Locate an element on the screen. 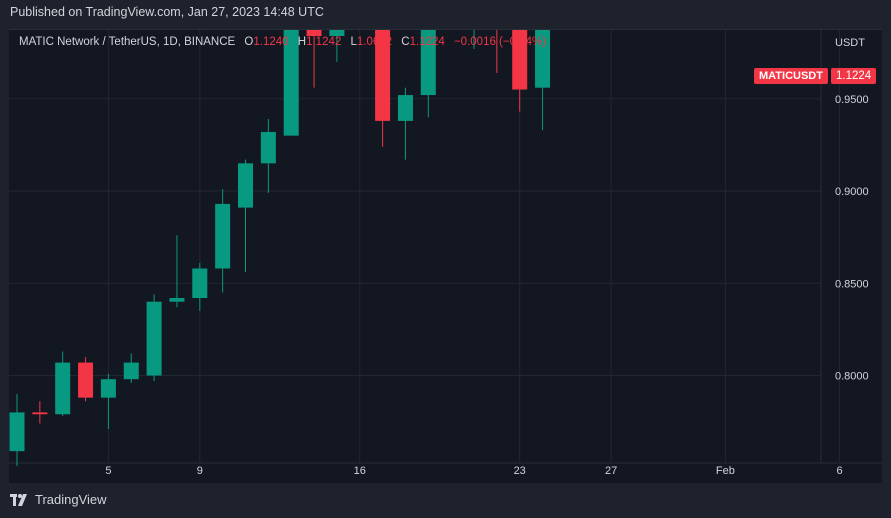 The image size is (891, 518). high-label: H is located at coordinates (302, 42).